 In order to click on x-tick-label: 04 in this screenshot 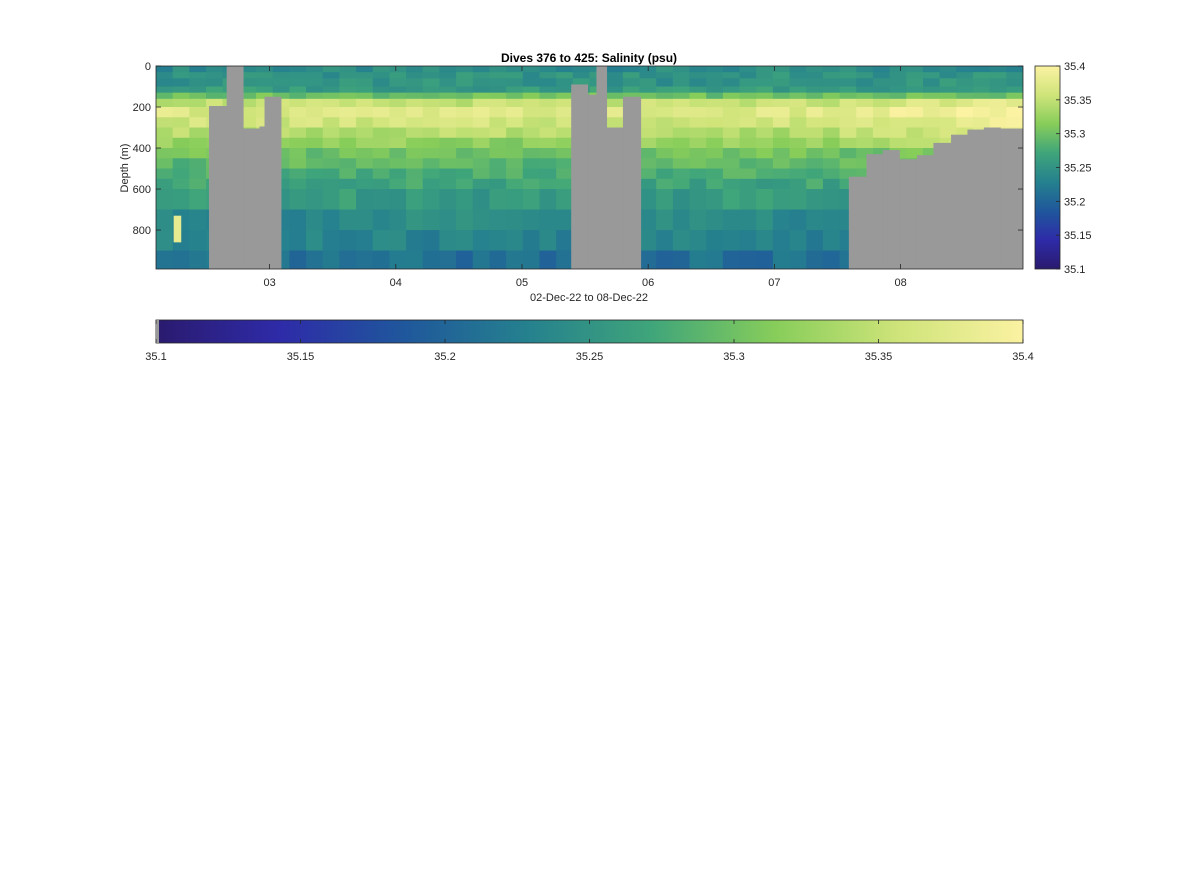, I will do `click(396, 283)`.